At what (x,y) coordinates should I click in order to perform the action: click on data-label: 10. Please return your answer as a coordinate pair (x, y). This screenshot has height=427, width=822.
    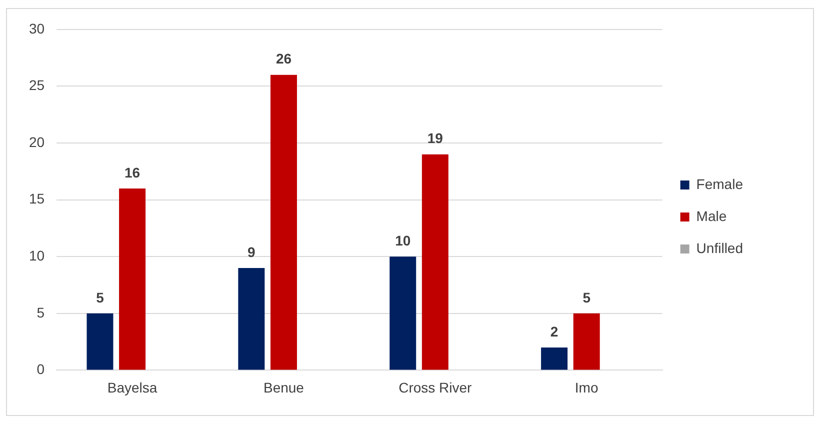
    Looking at the image, I should click on (403, 240).